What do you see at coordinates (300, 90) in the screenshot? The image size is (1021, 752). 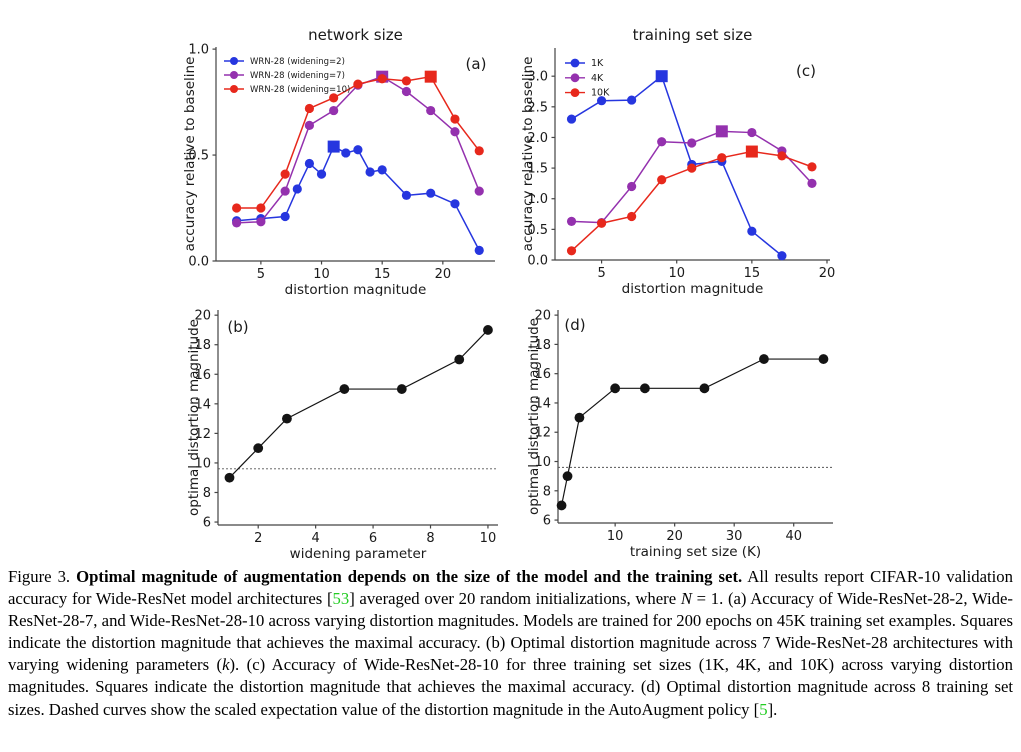 I see `legend-label: WRN-28 (widening=10)` at bounding box center [300, 90].